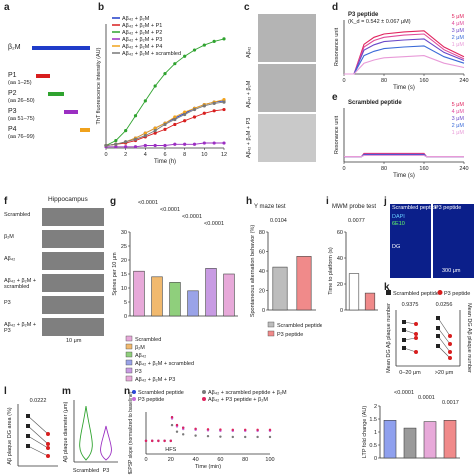 The height and width of the screenshot is (476, 474). What do you see at coordinates (249, 94) in the screenshot?
I see `row-label: Aβ₄₂ + β₂M` at bounding box center [249, 94].